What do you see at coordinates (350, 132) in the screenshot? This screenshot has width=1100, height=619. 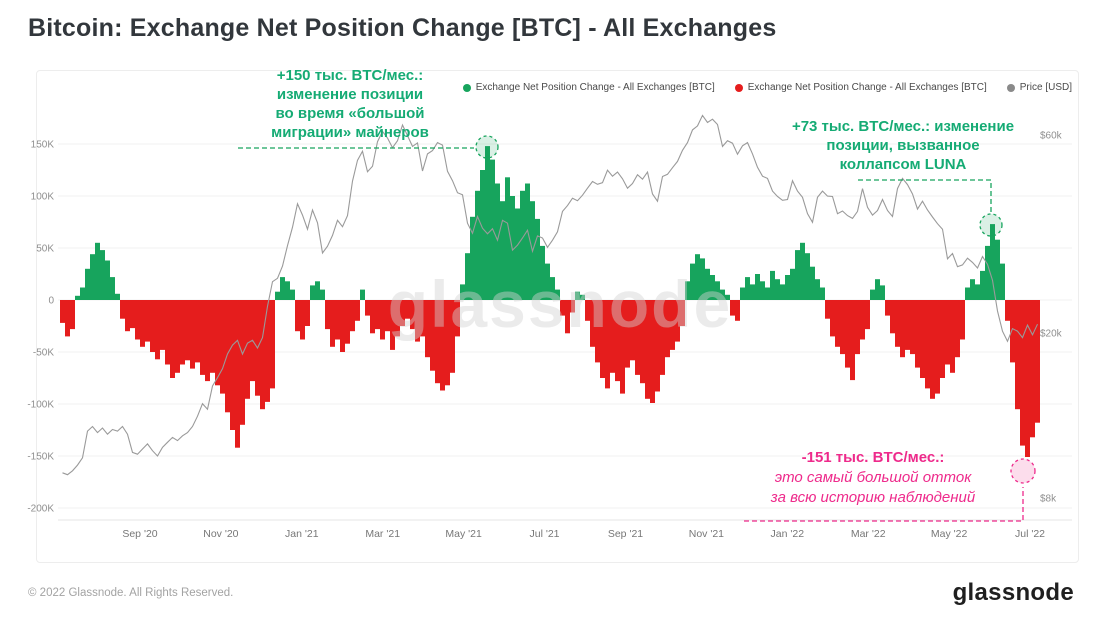 I see `annotation-line: миграции» майнеров` at bounding box center [350, 132].